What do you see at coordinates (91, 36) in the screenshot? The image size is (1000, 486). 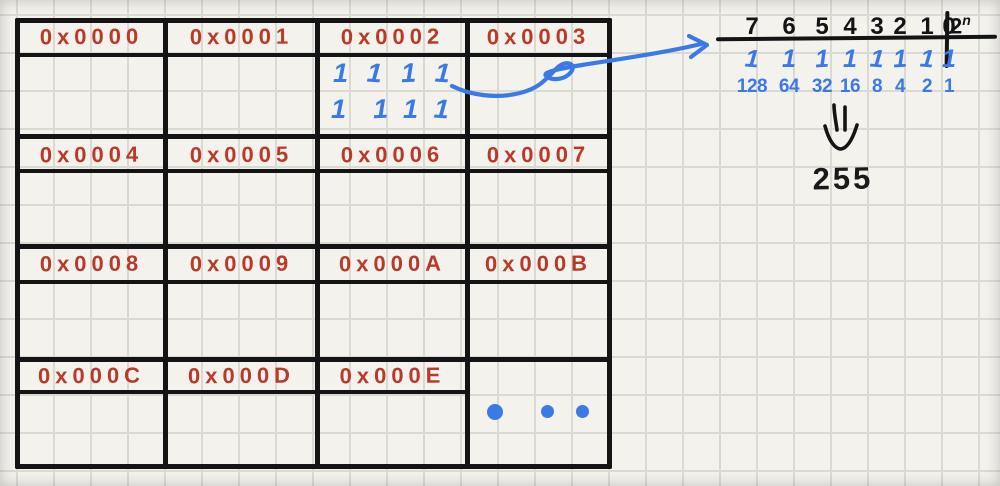 I see `memory-address-label: 0x0000` at bounding box center [91, 36].